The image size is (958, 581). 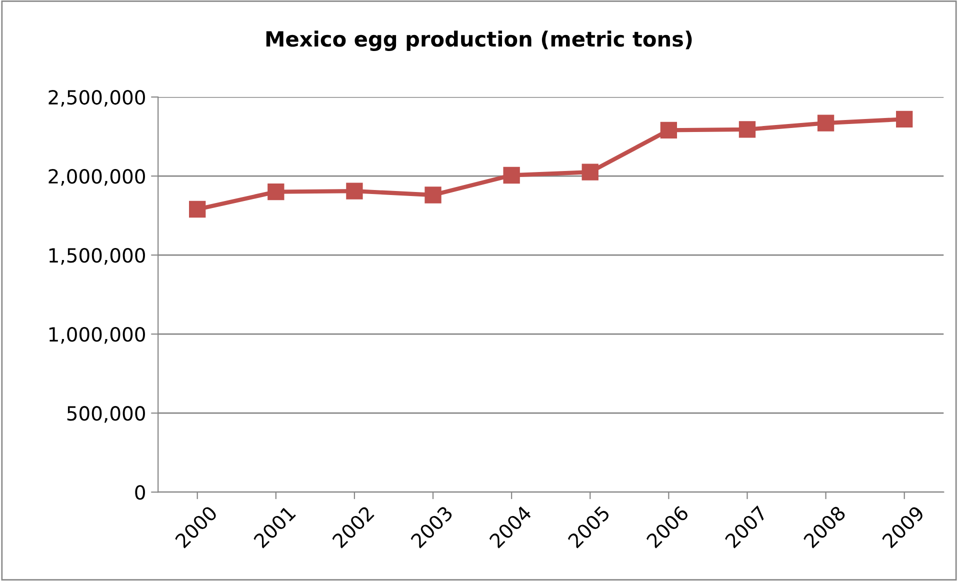 I want to click on y-tick-label: 1,500,000, so click(x=97, y=256).